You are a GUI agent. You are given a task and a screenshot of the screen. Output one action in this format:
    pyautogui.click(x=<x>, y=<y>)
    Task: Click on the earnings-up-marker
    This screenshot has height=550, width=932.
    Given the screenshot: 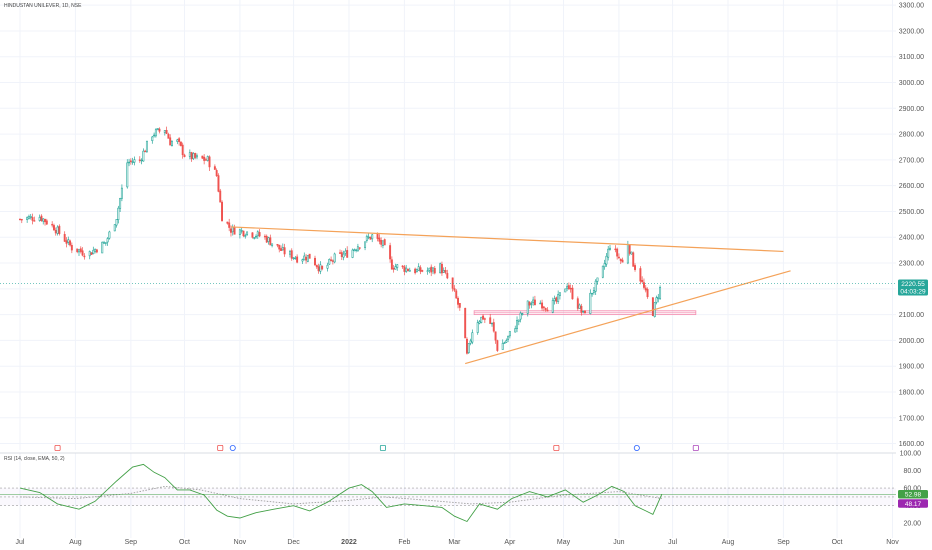 What is the action you would take?
    pyautogui.click(x=382, y=447)
    